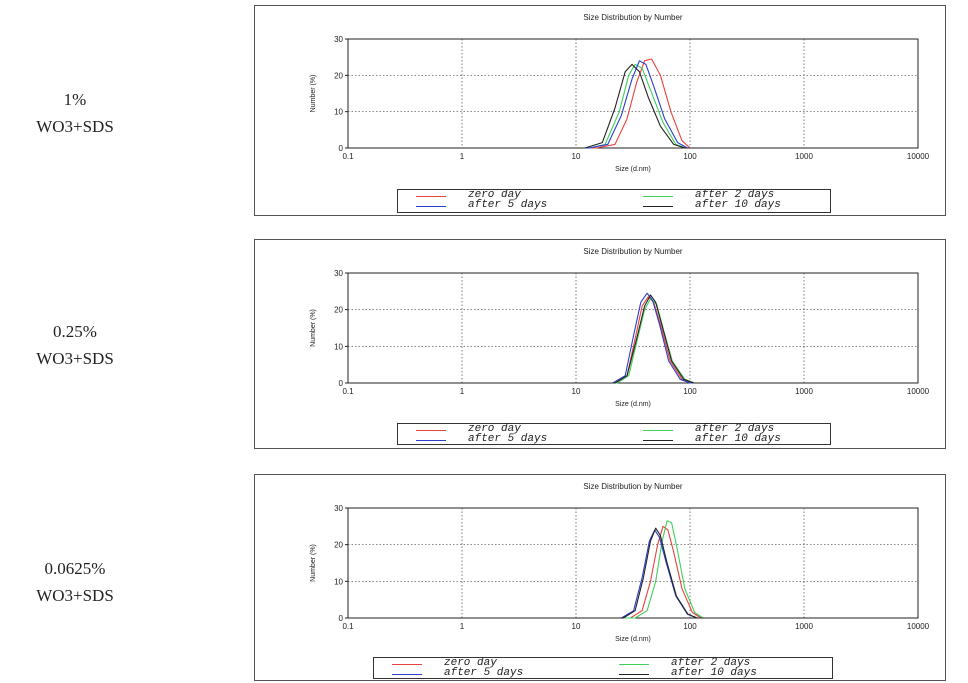  Describe the element at coordinates (75, 331) in the screenshot. I see `row-label-line: 0.25%` at that location.